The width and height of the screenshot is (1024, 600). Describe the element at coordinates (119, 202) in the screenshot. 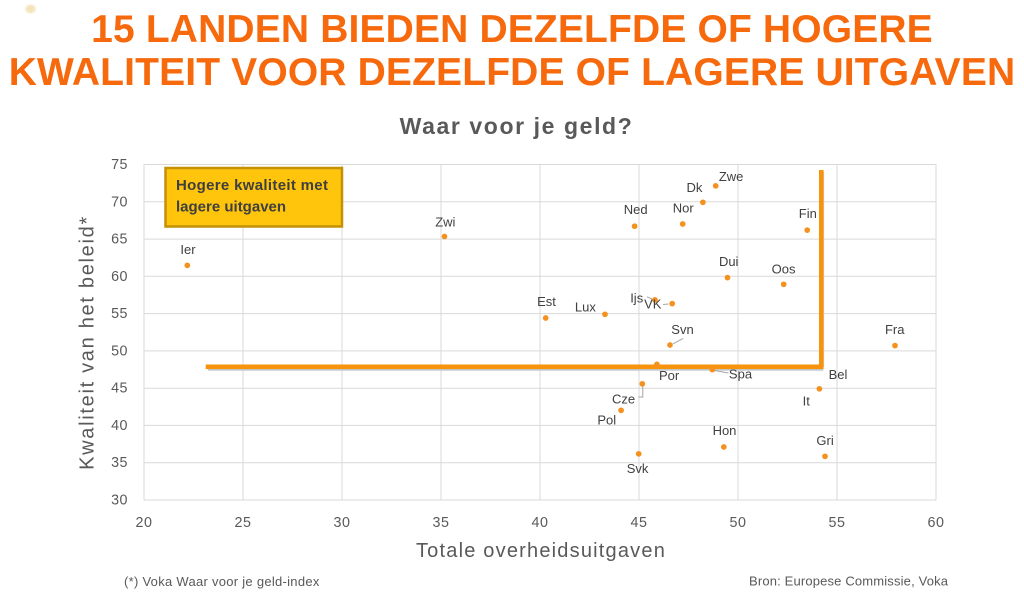

I see `svg-text: 70` at that location.